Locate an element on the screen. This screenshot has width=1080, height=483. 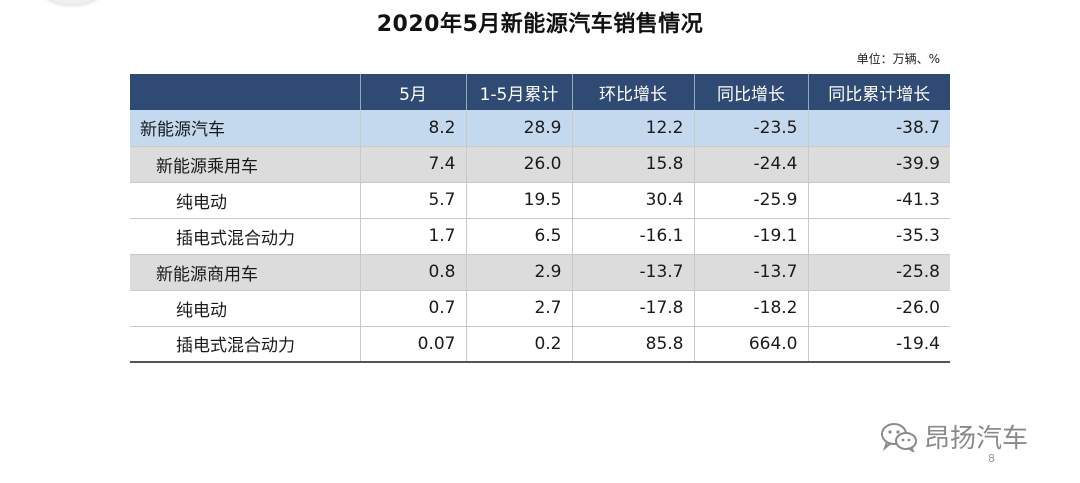
header-cell: 环比增长 is located at coordinates (632, 92).